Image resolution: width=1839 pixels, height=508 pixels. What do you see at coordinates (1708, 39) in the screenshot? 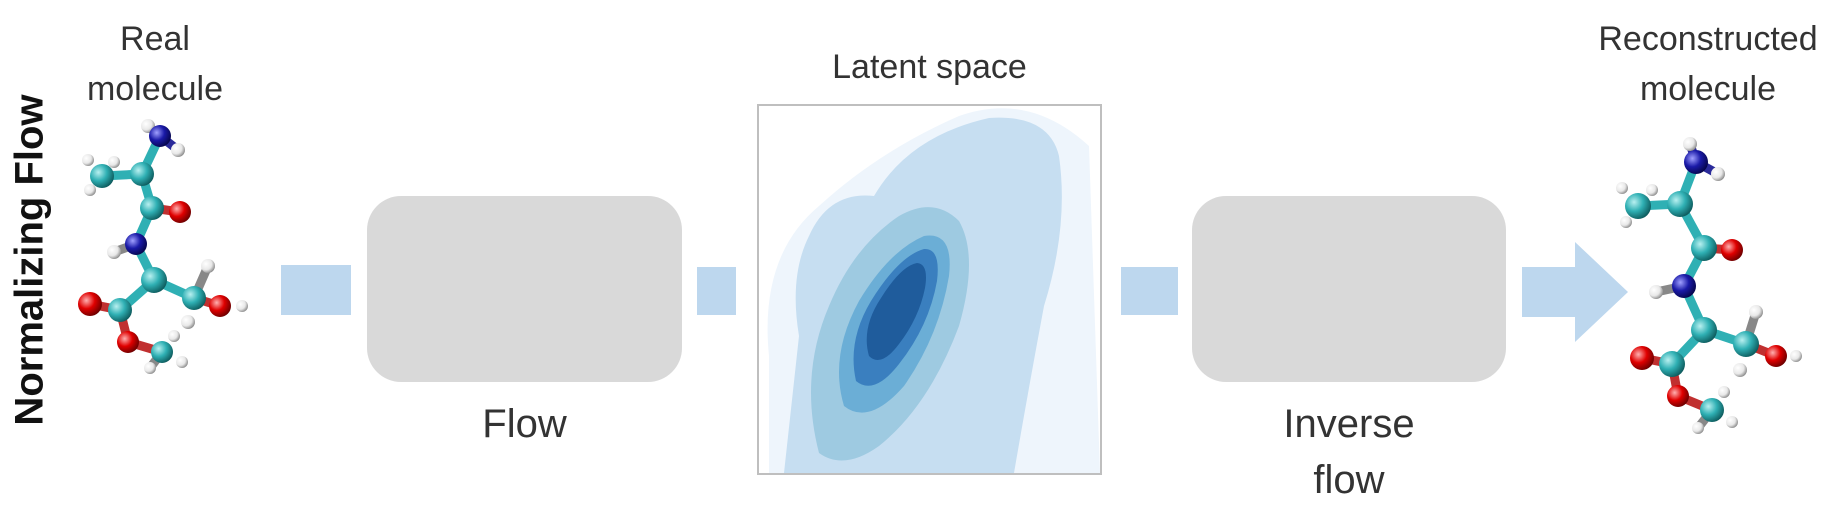
I see `reconstructed-molecule-caption-line1: Reconstructed` at bounding box center [1708, 39].